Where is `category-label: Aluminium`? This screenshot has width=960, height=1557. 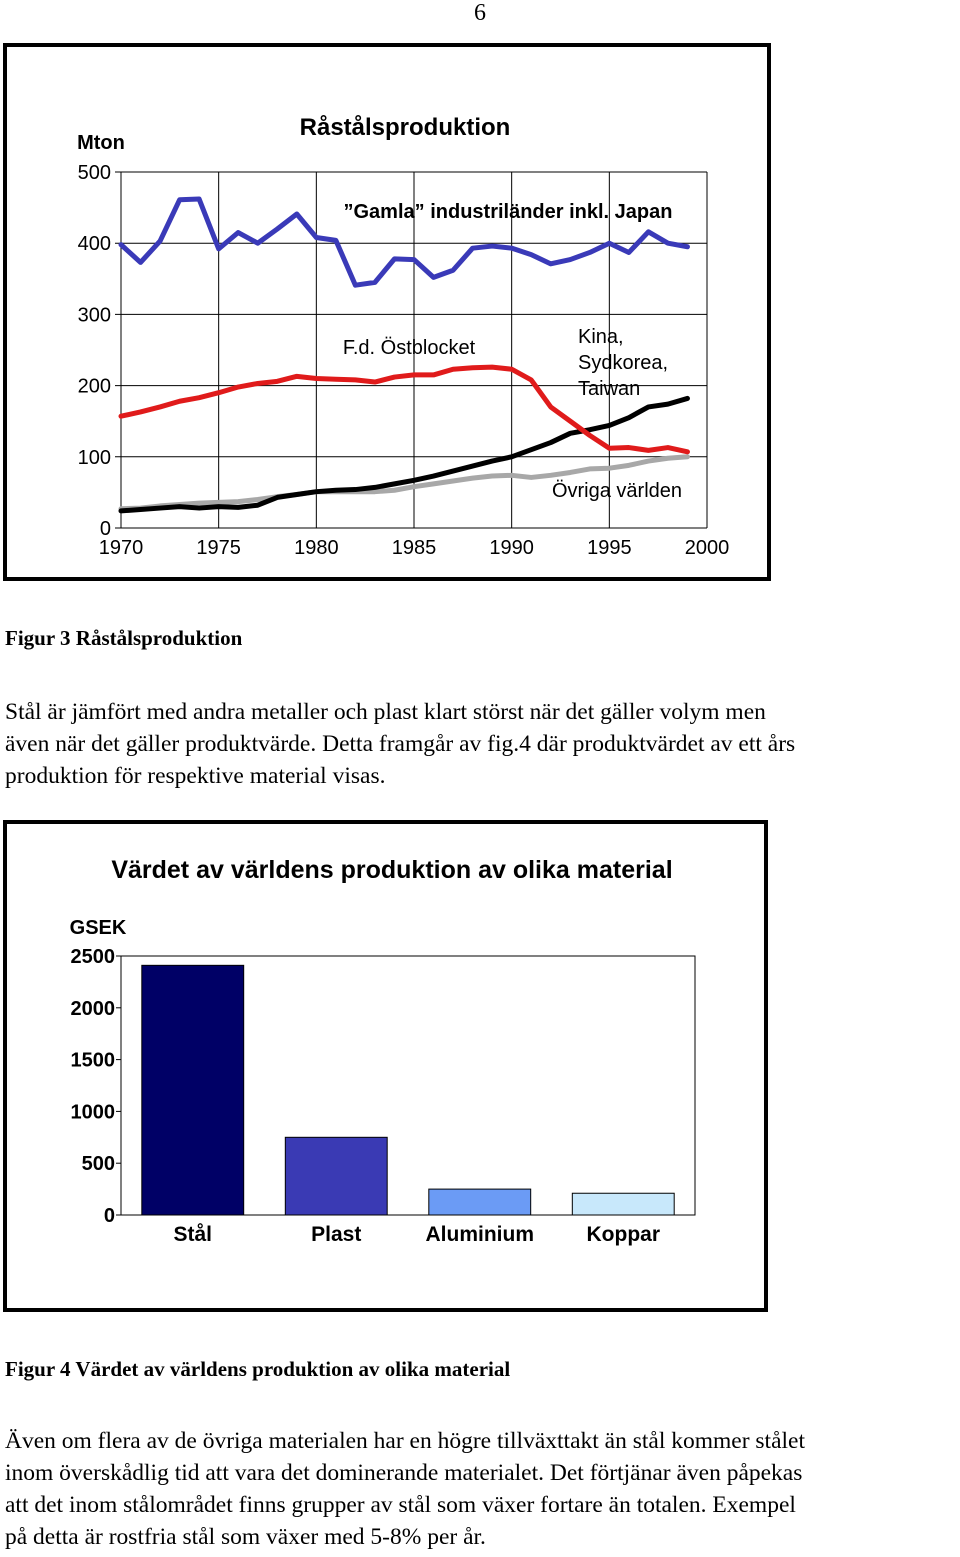 category-label: Aluminium is located at coordinates (480, 1234).